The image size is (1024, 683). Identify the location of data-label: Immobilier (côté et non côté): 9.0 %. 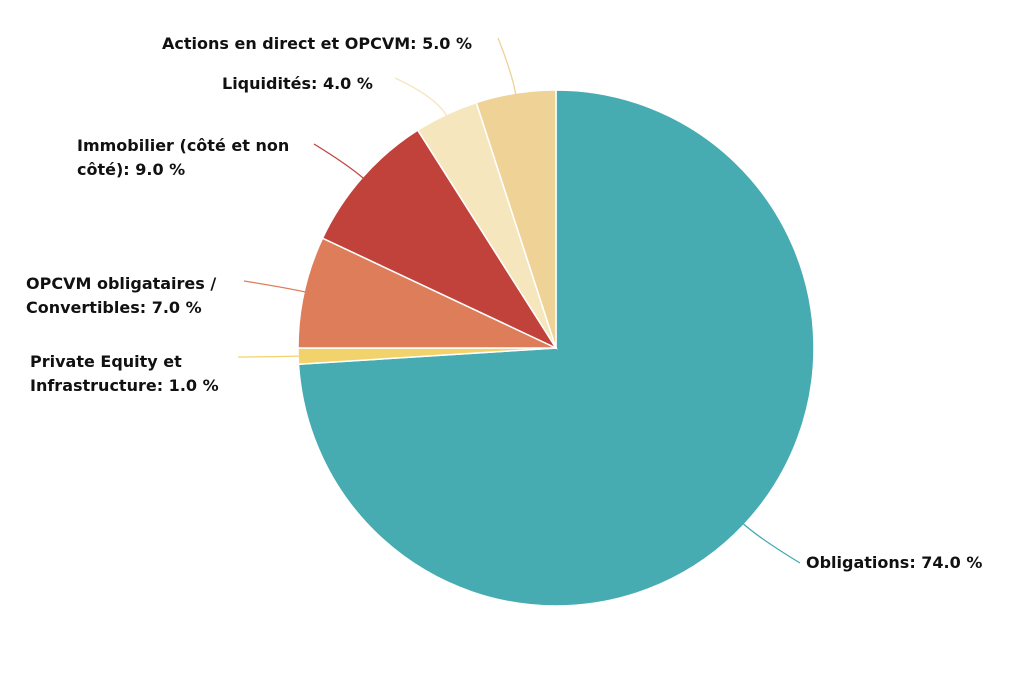
(183, 157).